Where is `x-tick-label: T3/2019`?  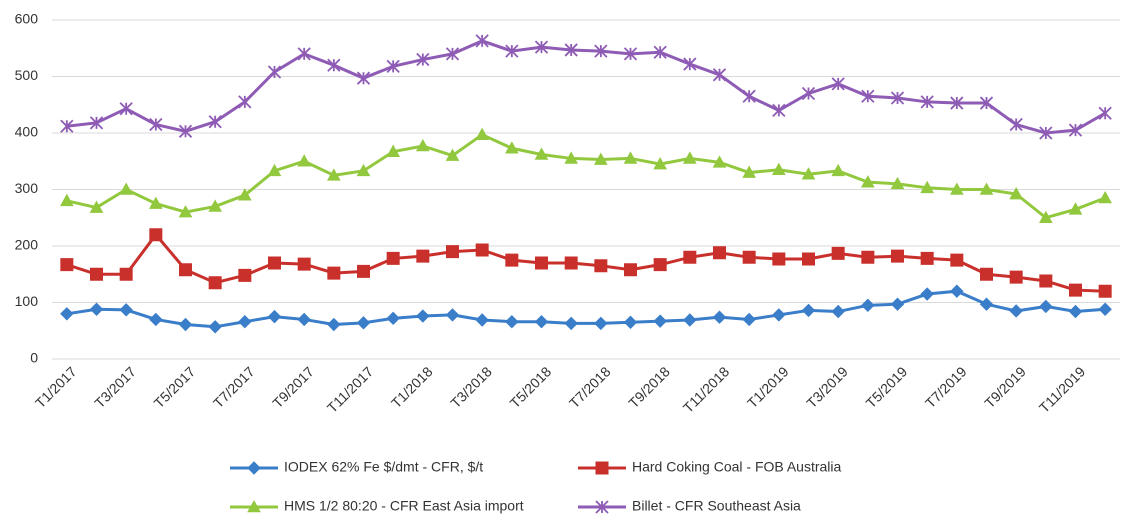 x-tick-label: T3/2019 is located at coordinates (827, 387).